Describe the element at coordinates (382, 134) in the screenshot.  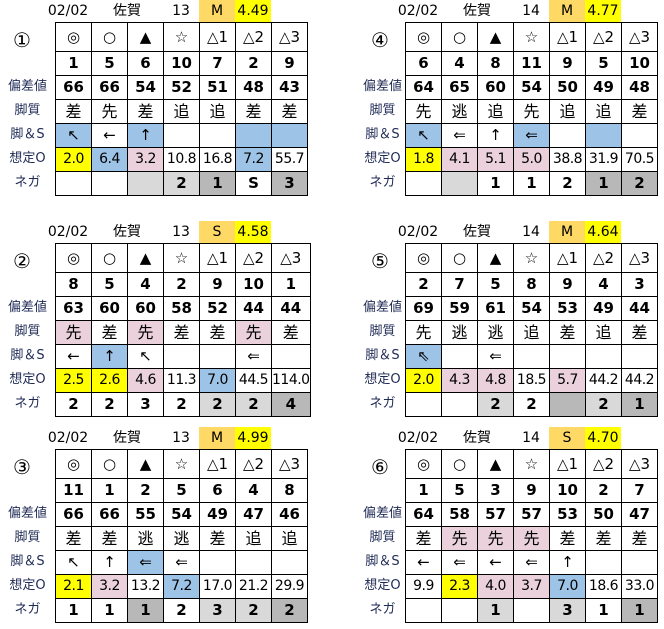
I see `row-label: 脚＆S` at that location.